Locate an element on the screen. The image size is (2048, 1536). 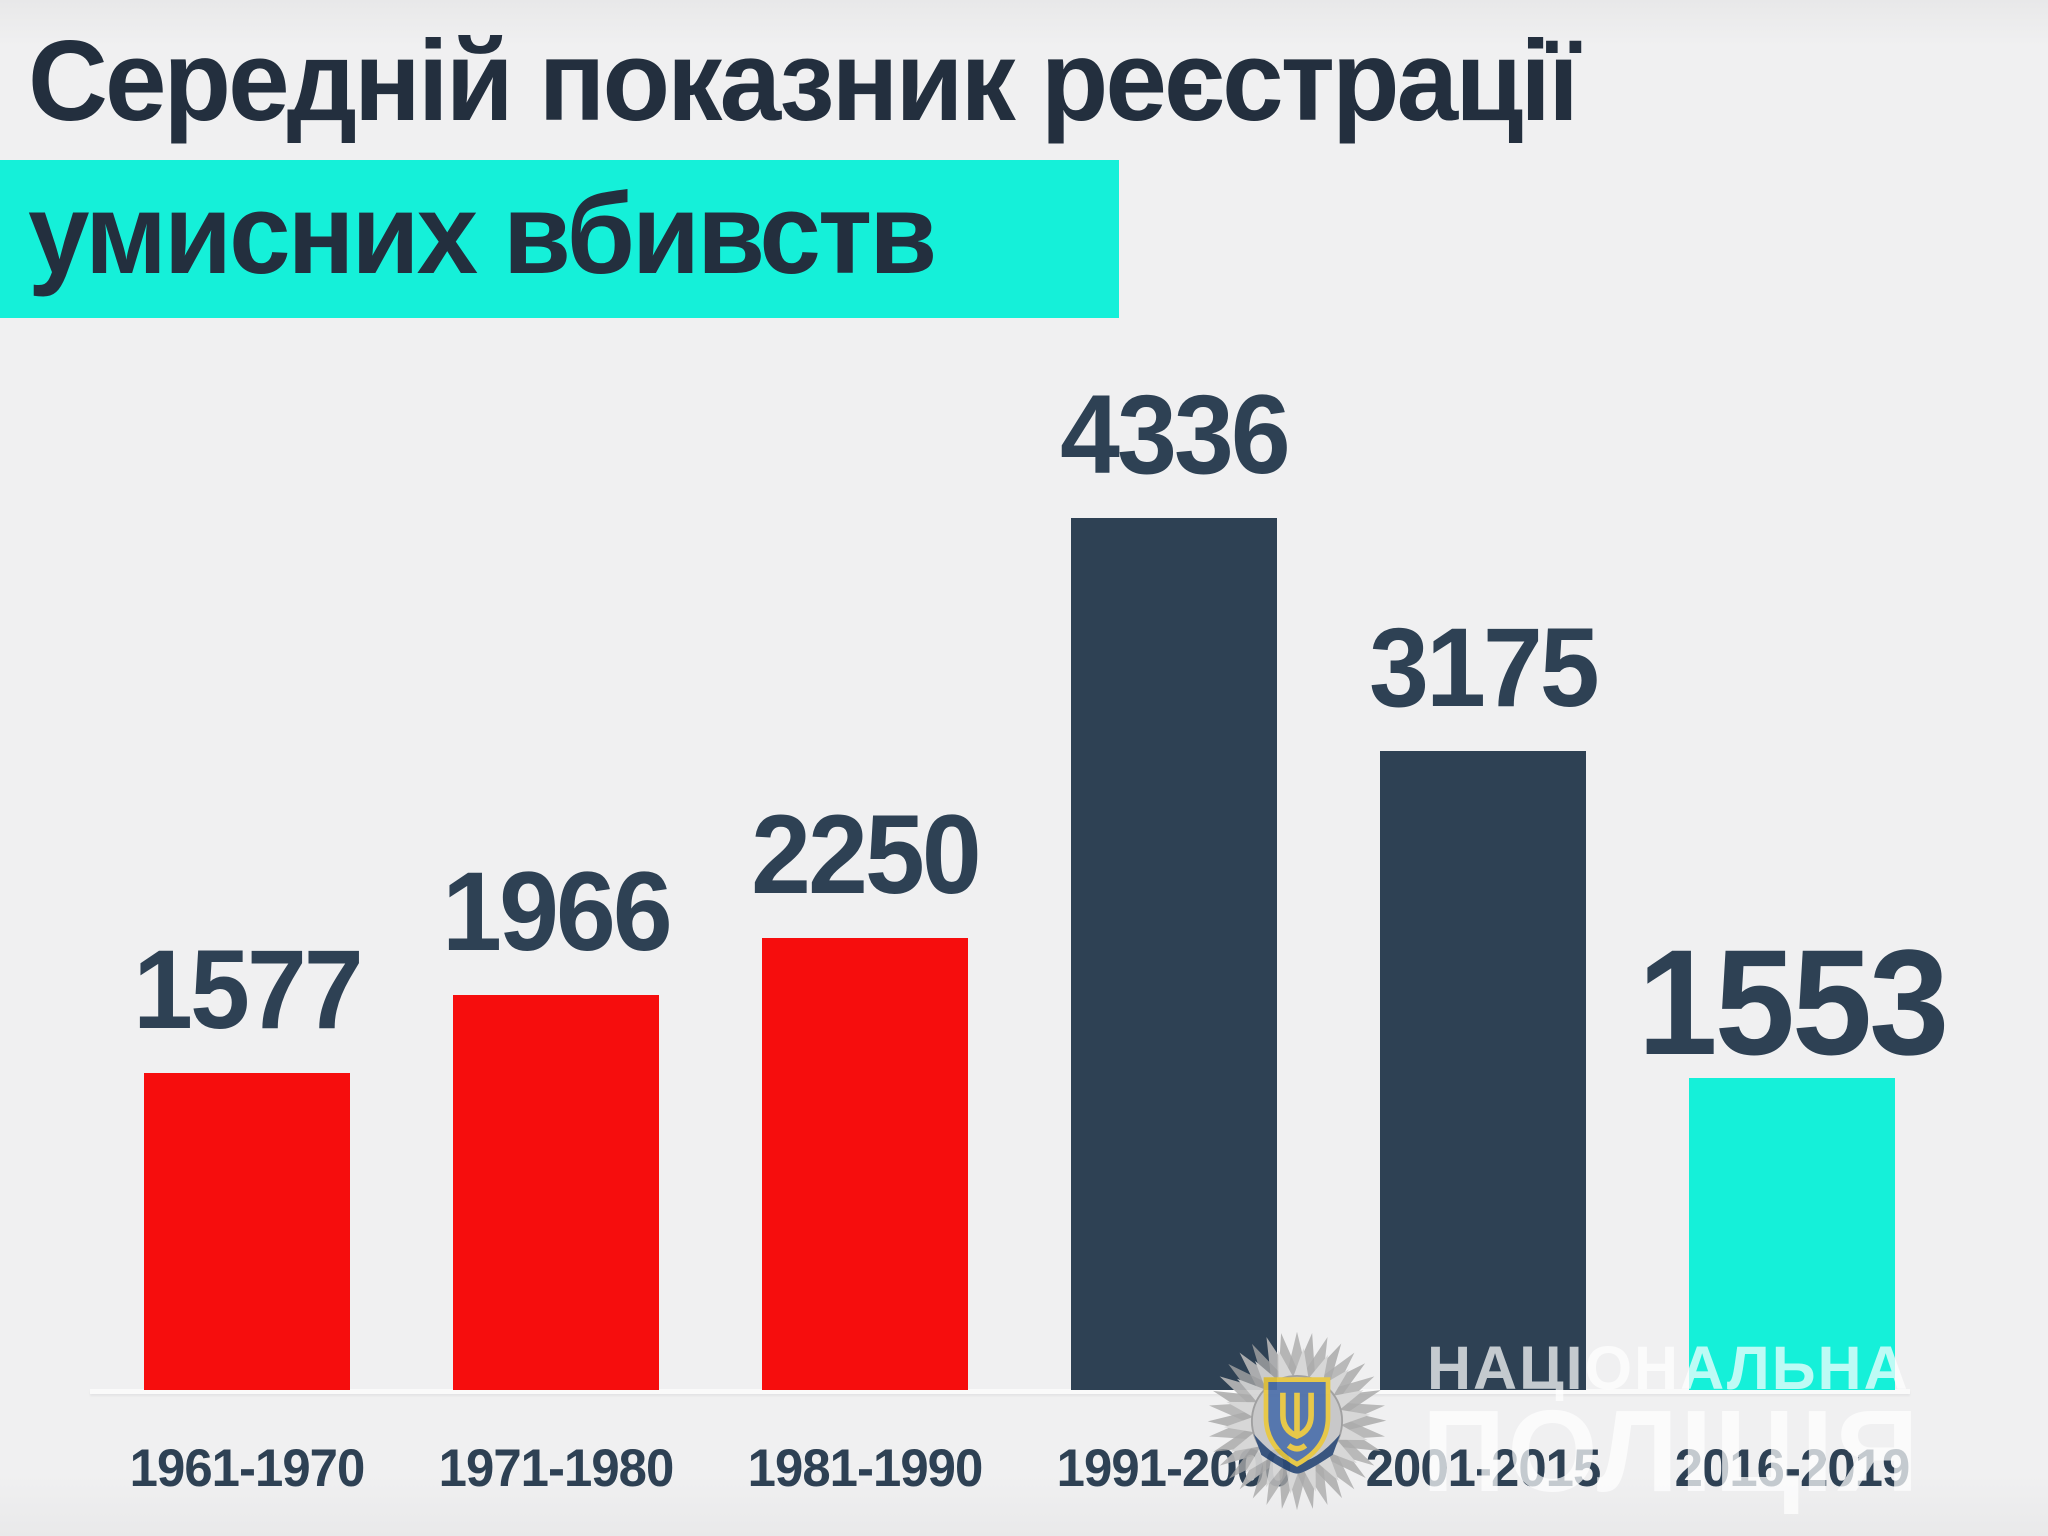
page-title-line1: Середній показник реєстрації is located at coordinates (803, 81).